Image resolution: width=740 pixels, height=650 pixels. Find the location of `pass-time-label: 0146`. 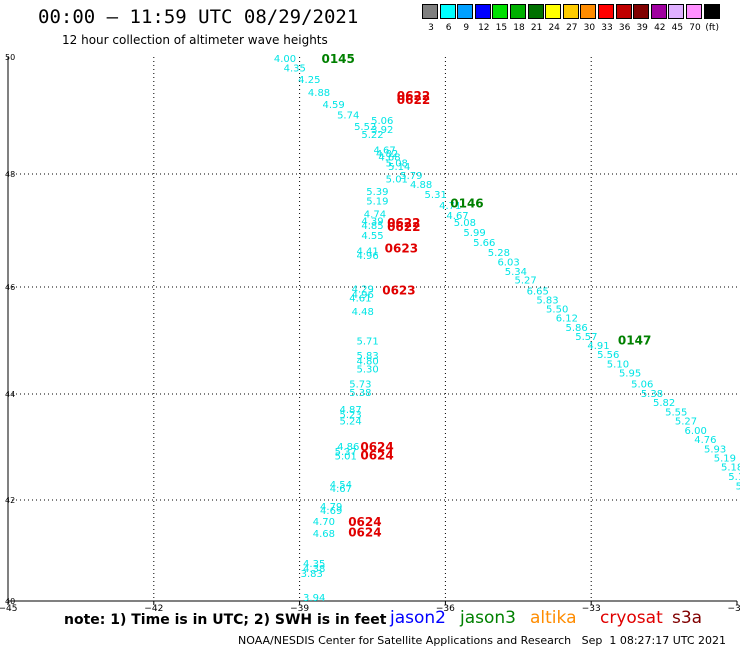

pass-time-label: 0146 is located at coordinates (466, 203).